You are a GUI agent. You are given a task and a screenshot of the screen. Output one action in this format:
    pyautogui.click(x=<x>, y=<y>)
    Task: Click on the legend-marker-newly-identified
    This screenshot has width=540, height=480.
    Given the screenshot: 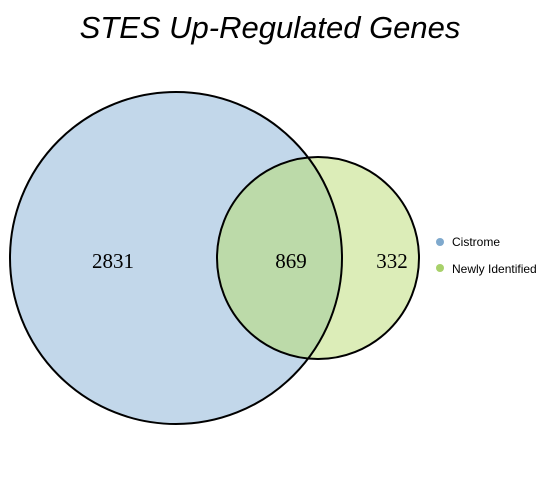 What is the action you would take?
    pyautogui.click(x=440, y=268)
    